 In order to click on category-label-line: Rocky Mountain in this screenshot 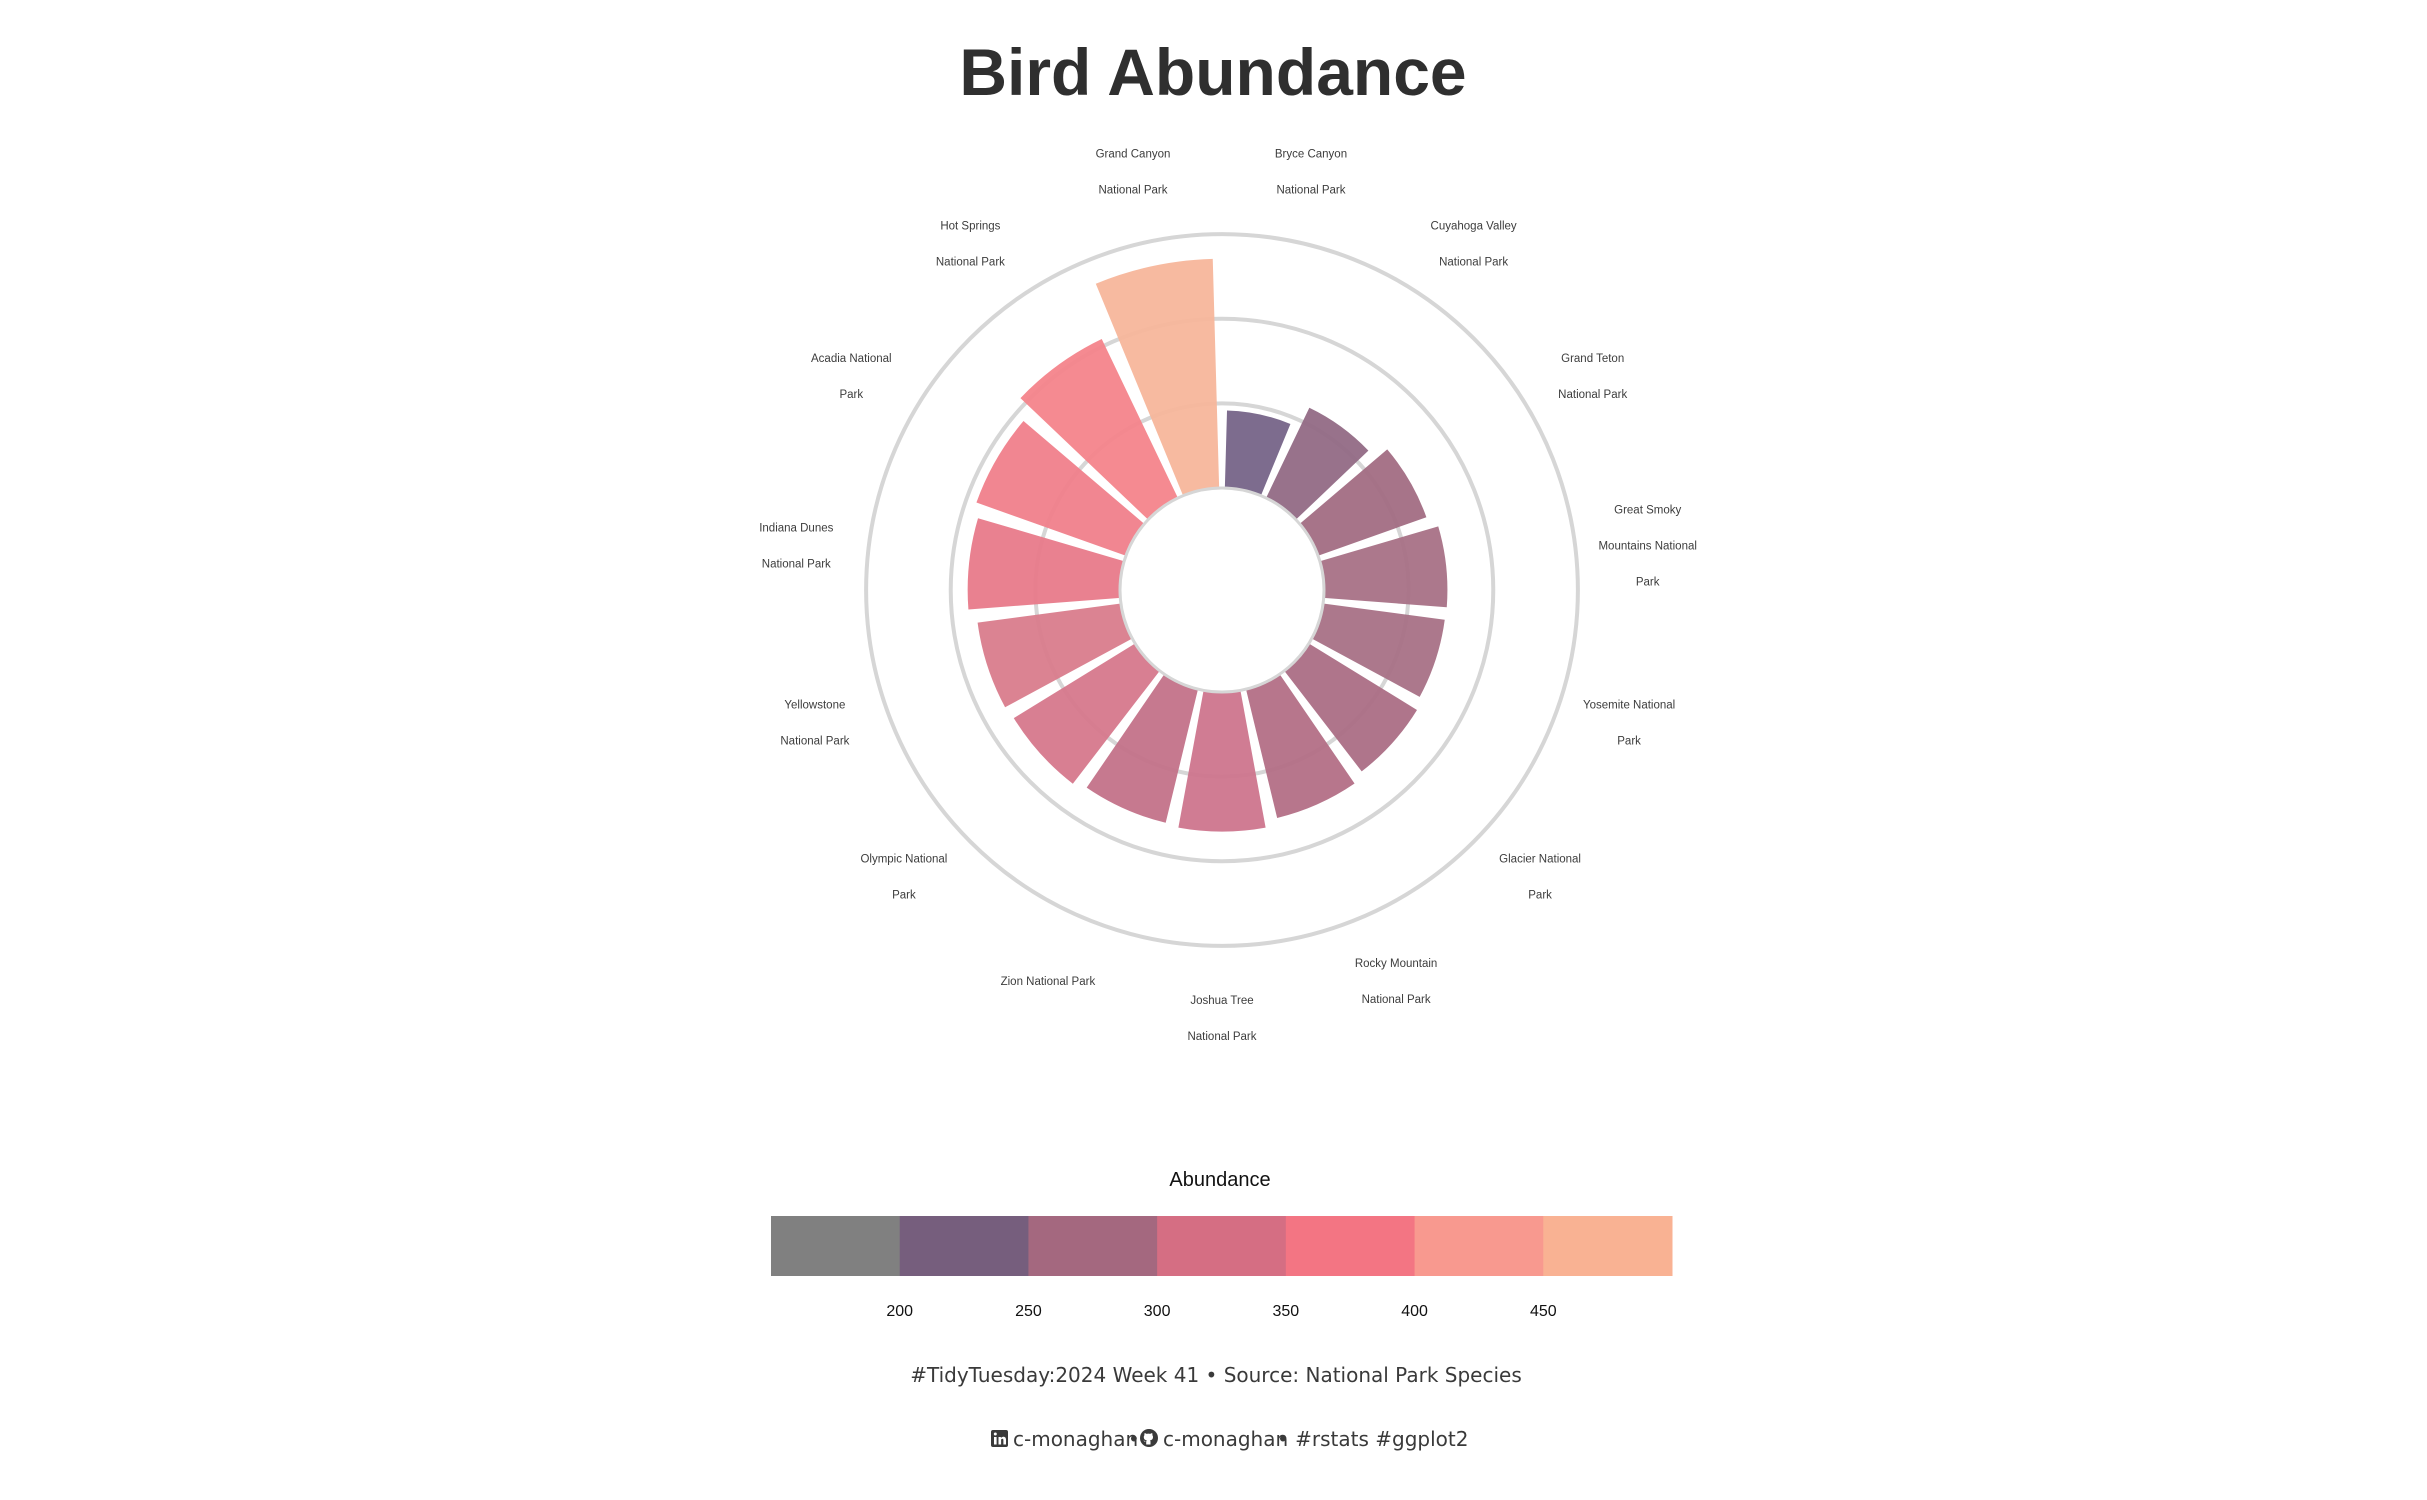, I will do `click(1396, 964)`.